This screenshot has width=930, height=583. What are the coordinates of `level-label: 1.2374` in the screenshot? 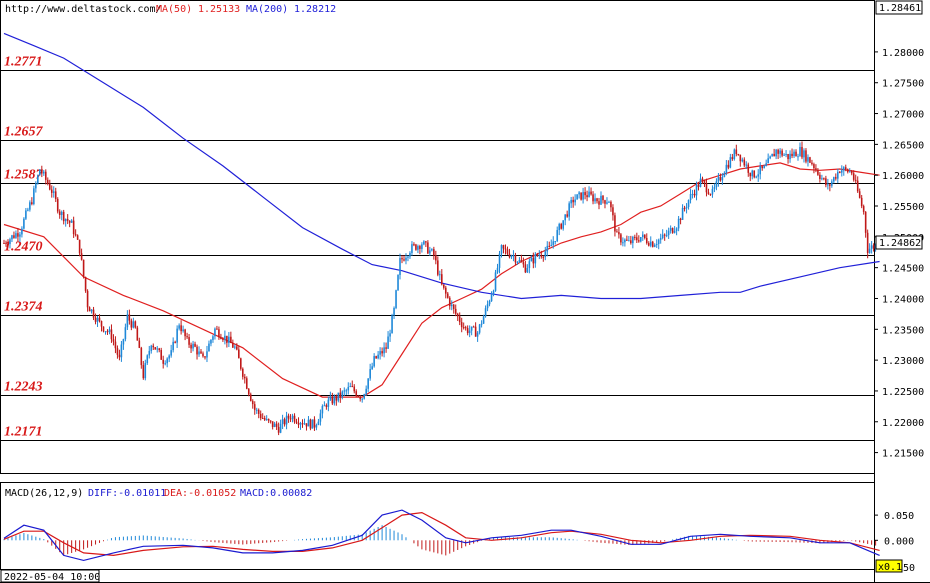 It's located at (23, 307).